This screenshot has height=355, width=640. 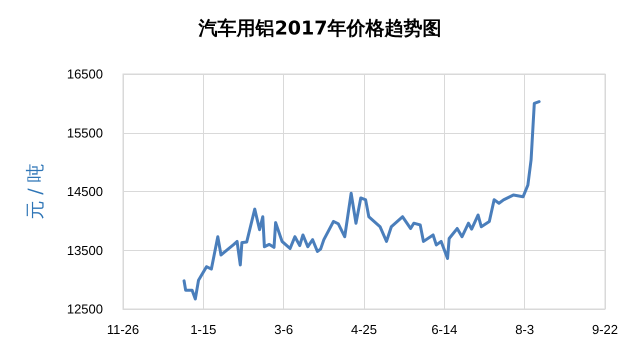 What do you see at coordinates (203, 329) in the screenshot?
I see `x-tick-label: 1-15` at bounding box center [203, 329].